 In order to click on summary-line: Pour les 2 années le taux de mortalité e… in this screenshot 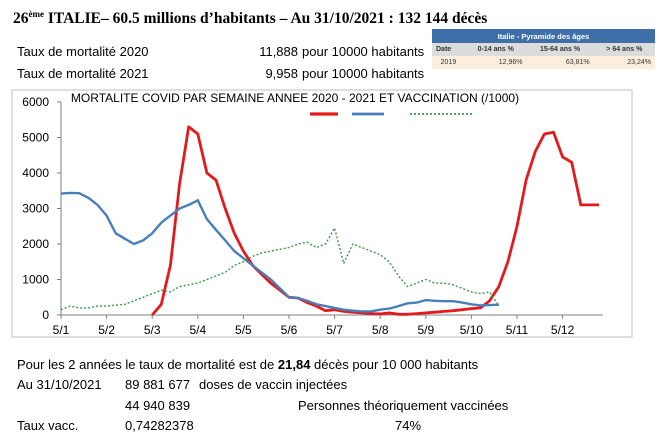, I will do `click(247, 364)`.